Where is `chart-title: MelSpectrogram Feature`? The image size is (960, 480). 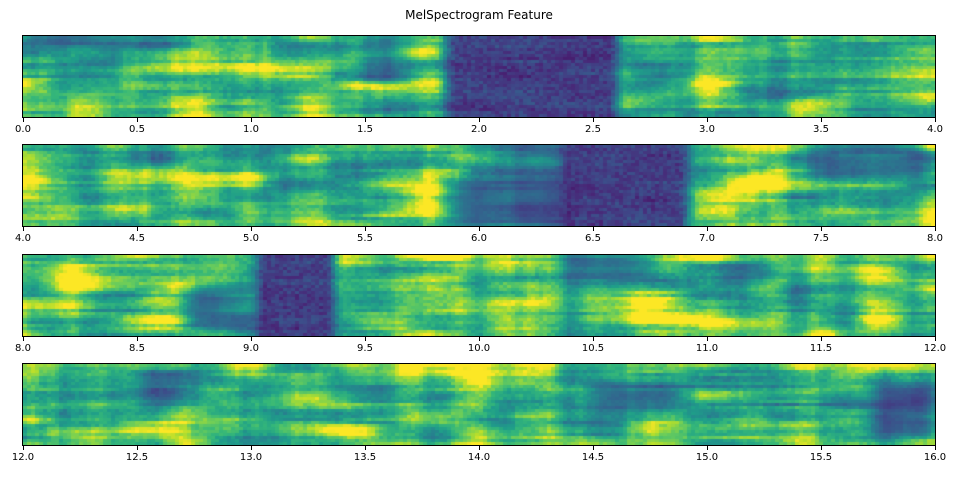 chart-title: MelSpectrogram Feature is located at coordinates (479, 15).